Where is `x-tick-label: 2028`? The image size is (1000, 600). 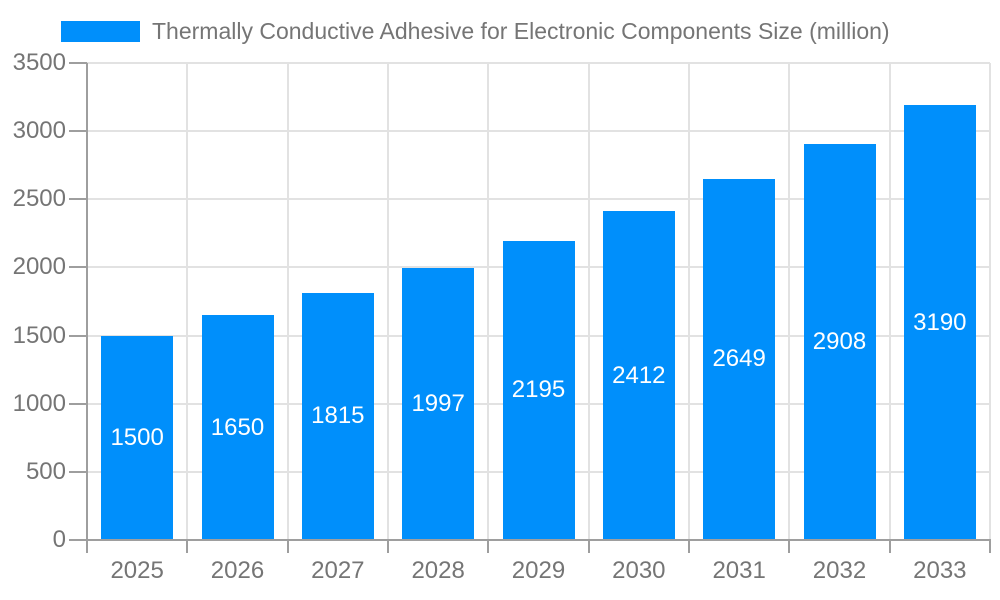 x-tick-label: 2028 is located at coordinates (438, 570).